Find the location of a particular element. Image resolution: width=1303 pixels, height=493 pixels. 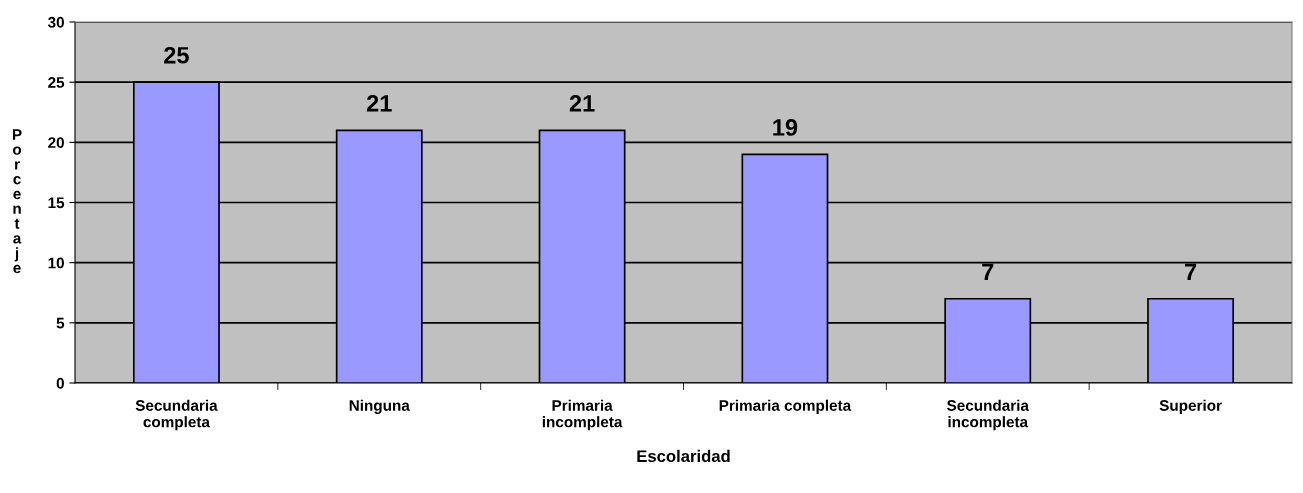

data-label: 19 is located at coordinates (785, 127).